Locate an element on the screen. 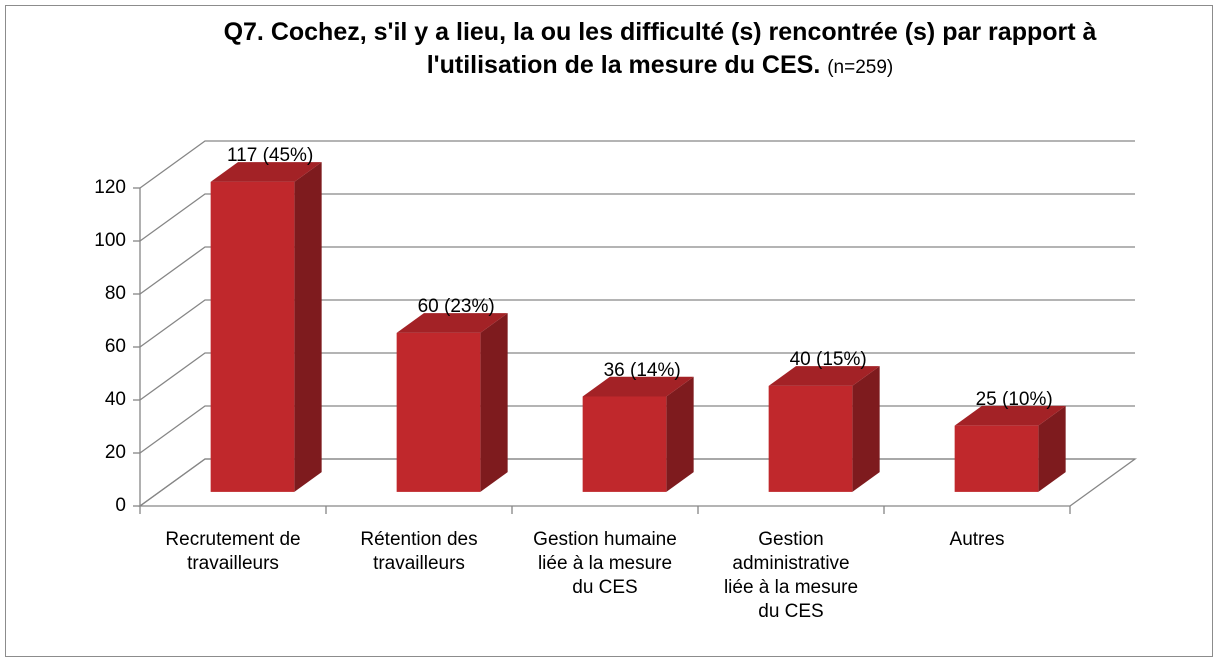  data-label: 36 (14%) is located at coordinates (642, 370).